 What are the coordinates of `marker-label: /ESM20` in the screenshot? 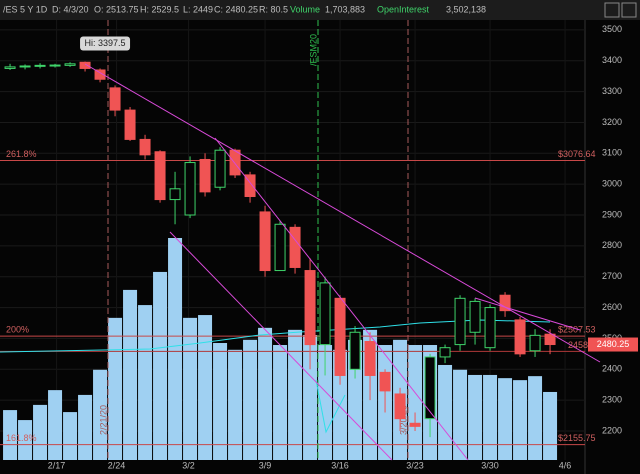 It's located at (313, 50).